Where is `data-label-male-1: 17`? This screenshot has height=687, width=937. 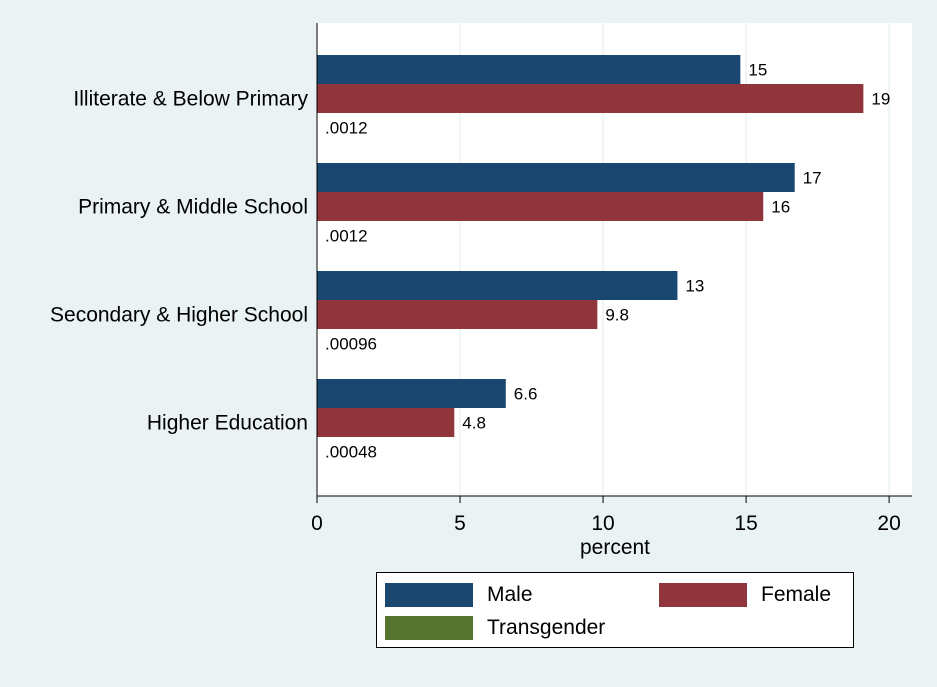 data-label-male-1: 17 is located at coordinates (812, 178).